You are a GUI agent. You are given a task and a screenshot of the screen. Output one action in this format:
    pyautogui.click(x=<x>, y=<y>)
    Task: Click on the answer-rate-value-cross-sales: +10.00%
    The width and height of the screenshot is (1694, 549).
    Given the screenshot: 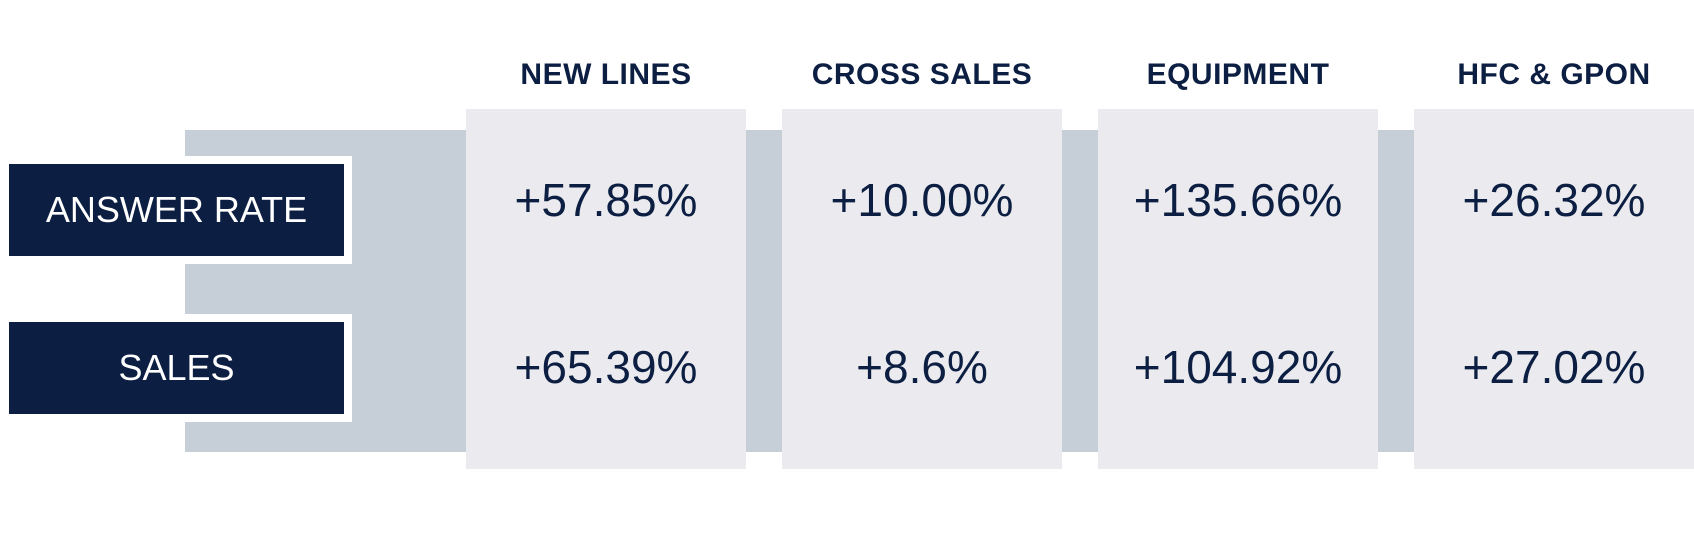 What is the action you would take?
    pyautogui.click(x=922, y=200)
    